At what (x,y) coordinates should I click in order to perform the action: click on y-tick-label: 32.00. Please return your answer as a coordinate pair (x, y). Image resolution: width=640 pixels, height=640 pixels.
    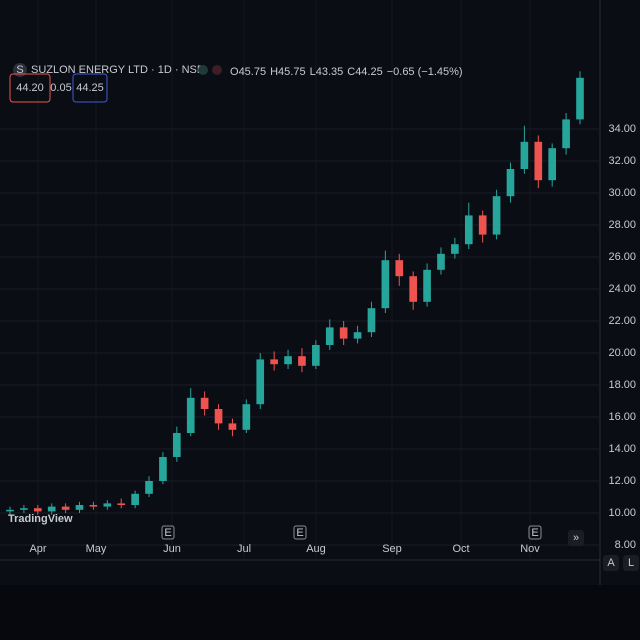
    Looking at the image, I should click on (622, 161).